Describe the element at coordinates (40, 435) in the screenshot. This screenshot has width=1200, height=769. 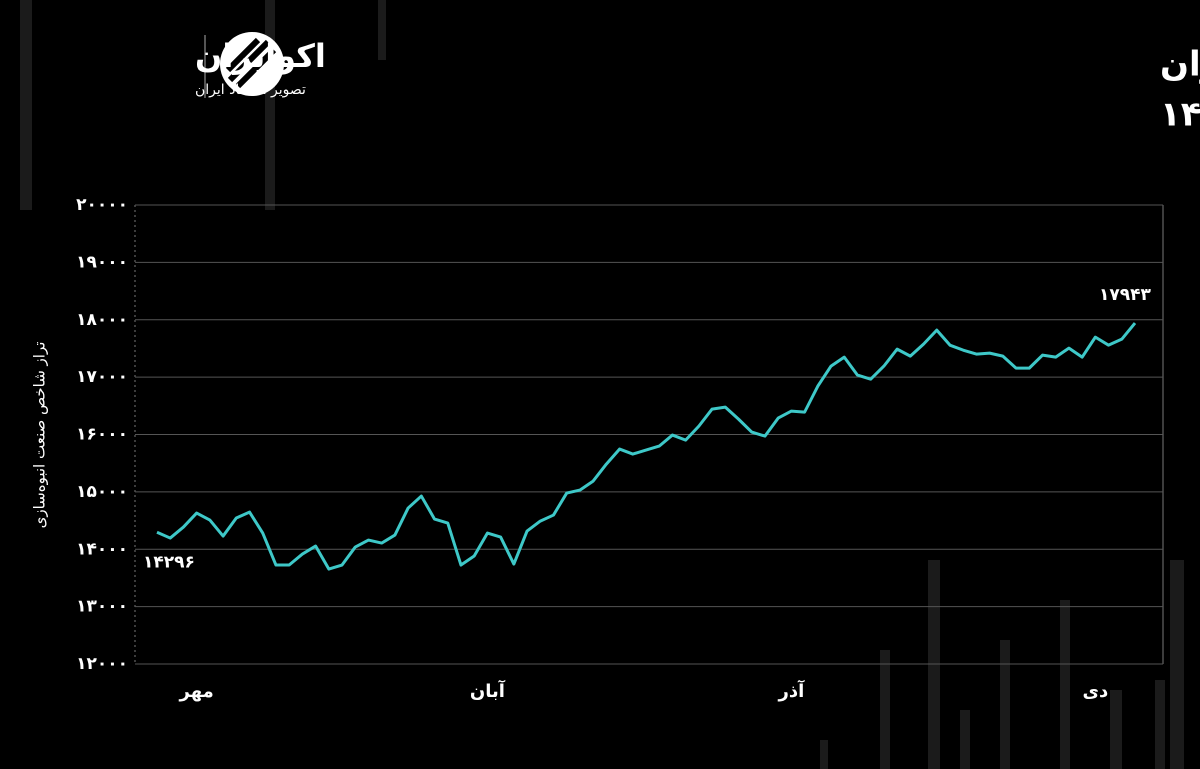
I see `y-axis-label: تراز شاخص صنعت انبوه‌سازی` at that location.